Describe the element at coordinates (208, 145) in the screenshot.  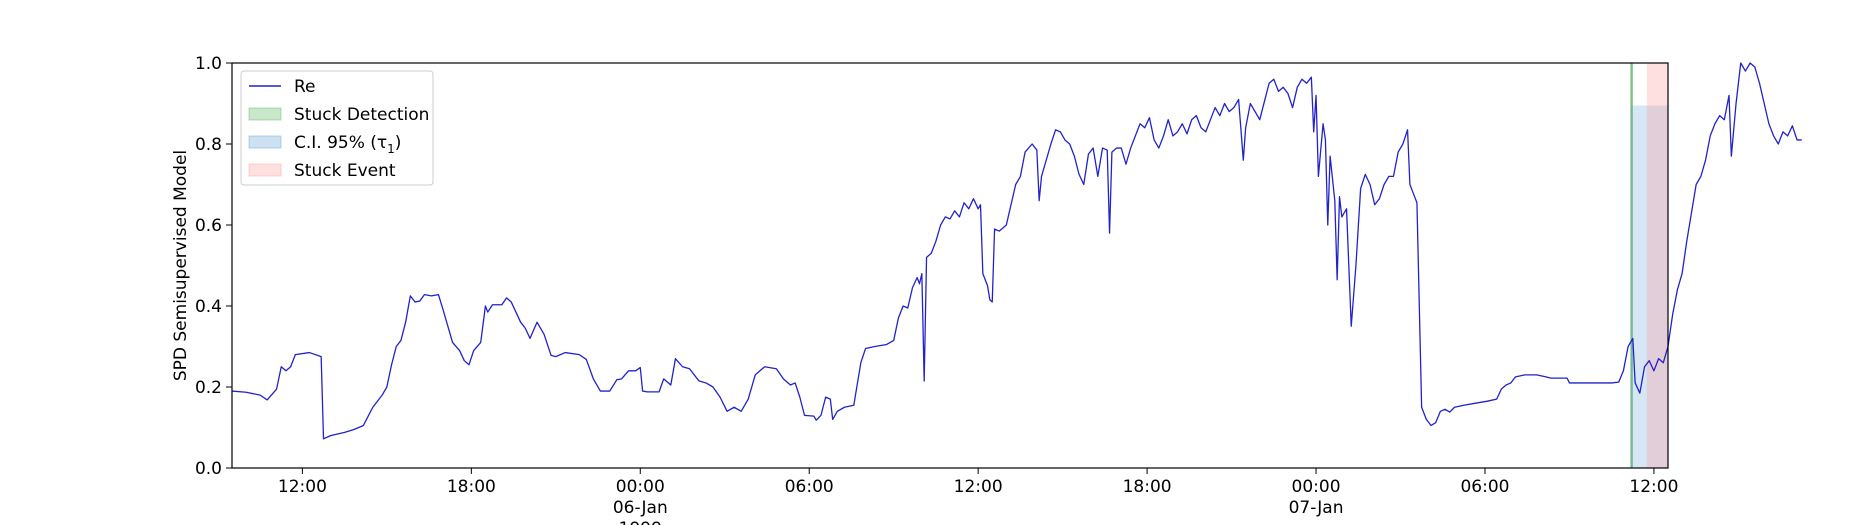
I see `y-tick-label: 0.8` at that location.